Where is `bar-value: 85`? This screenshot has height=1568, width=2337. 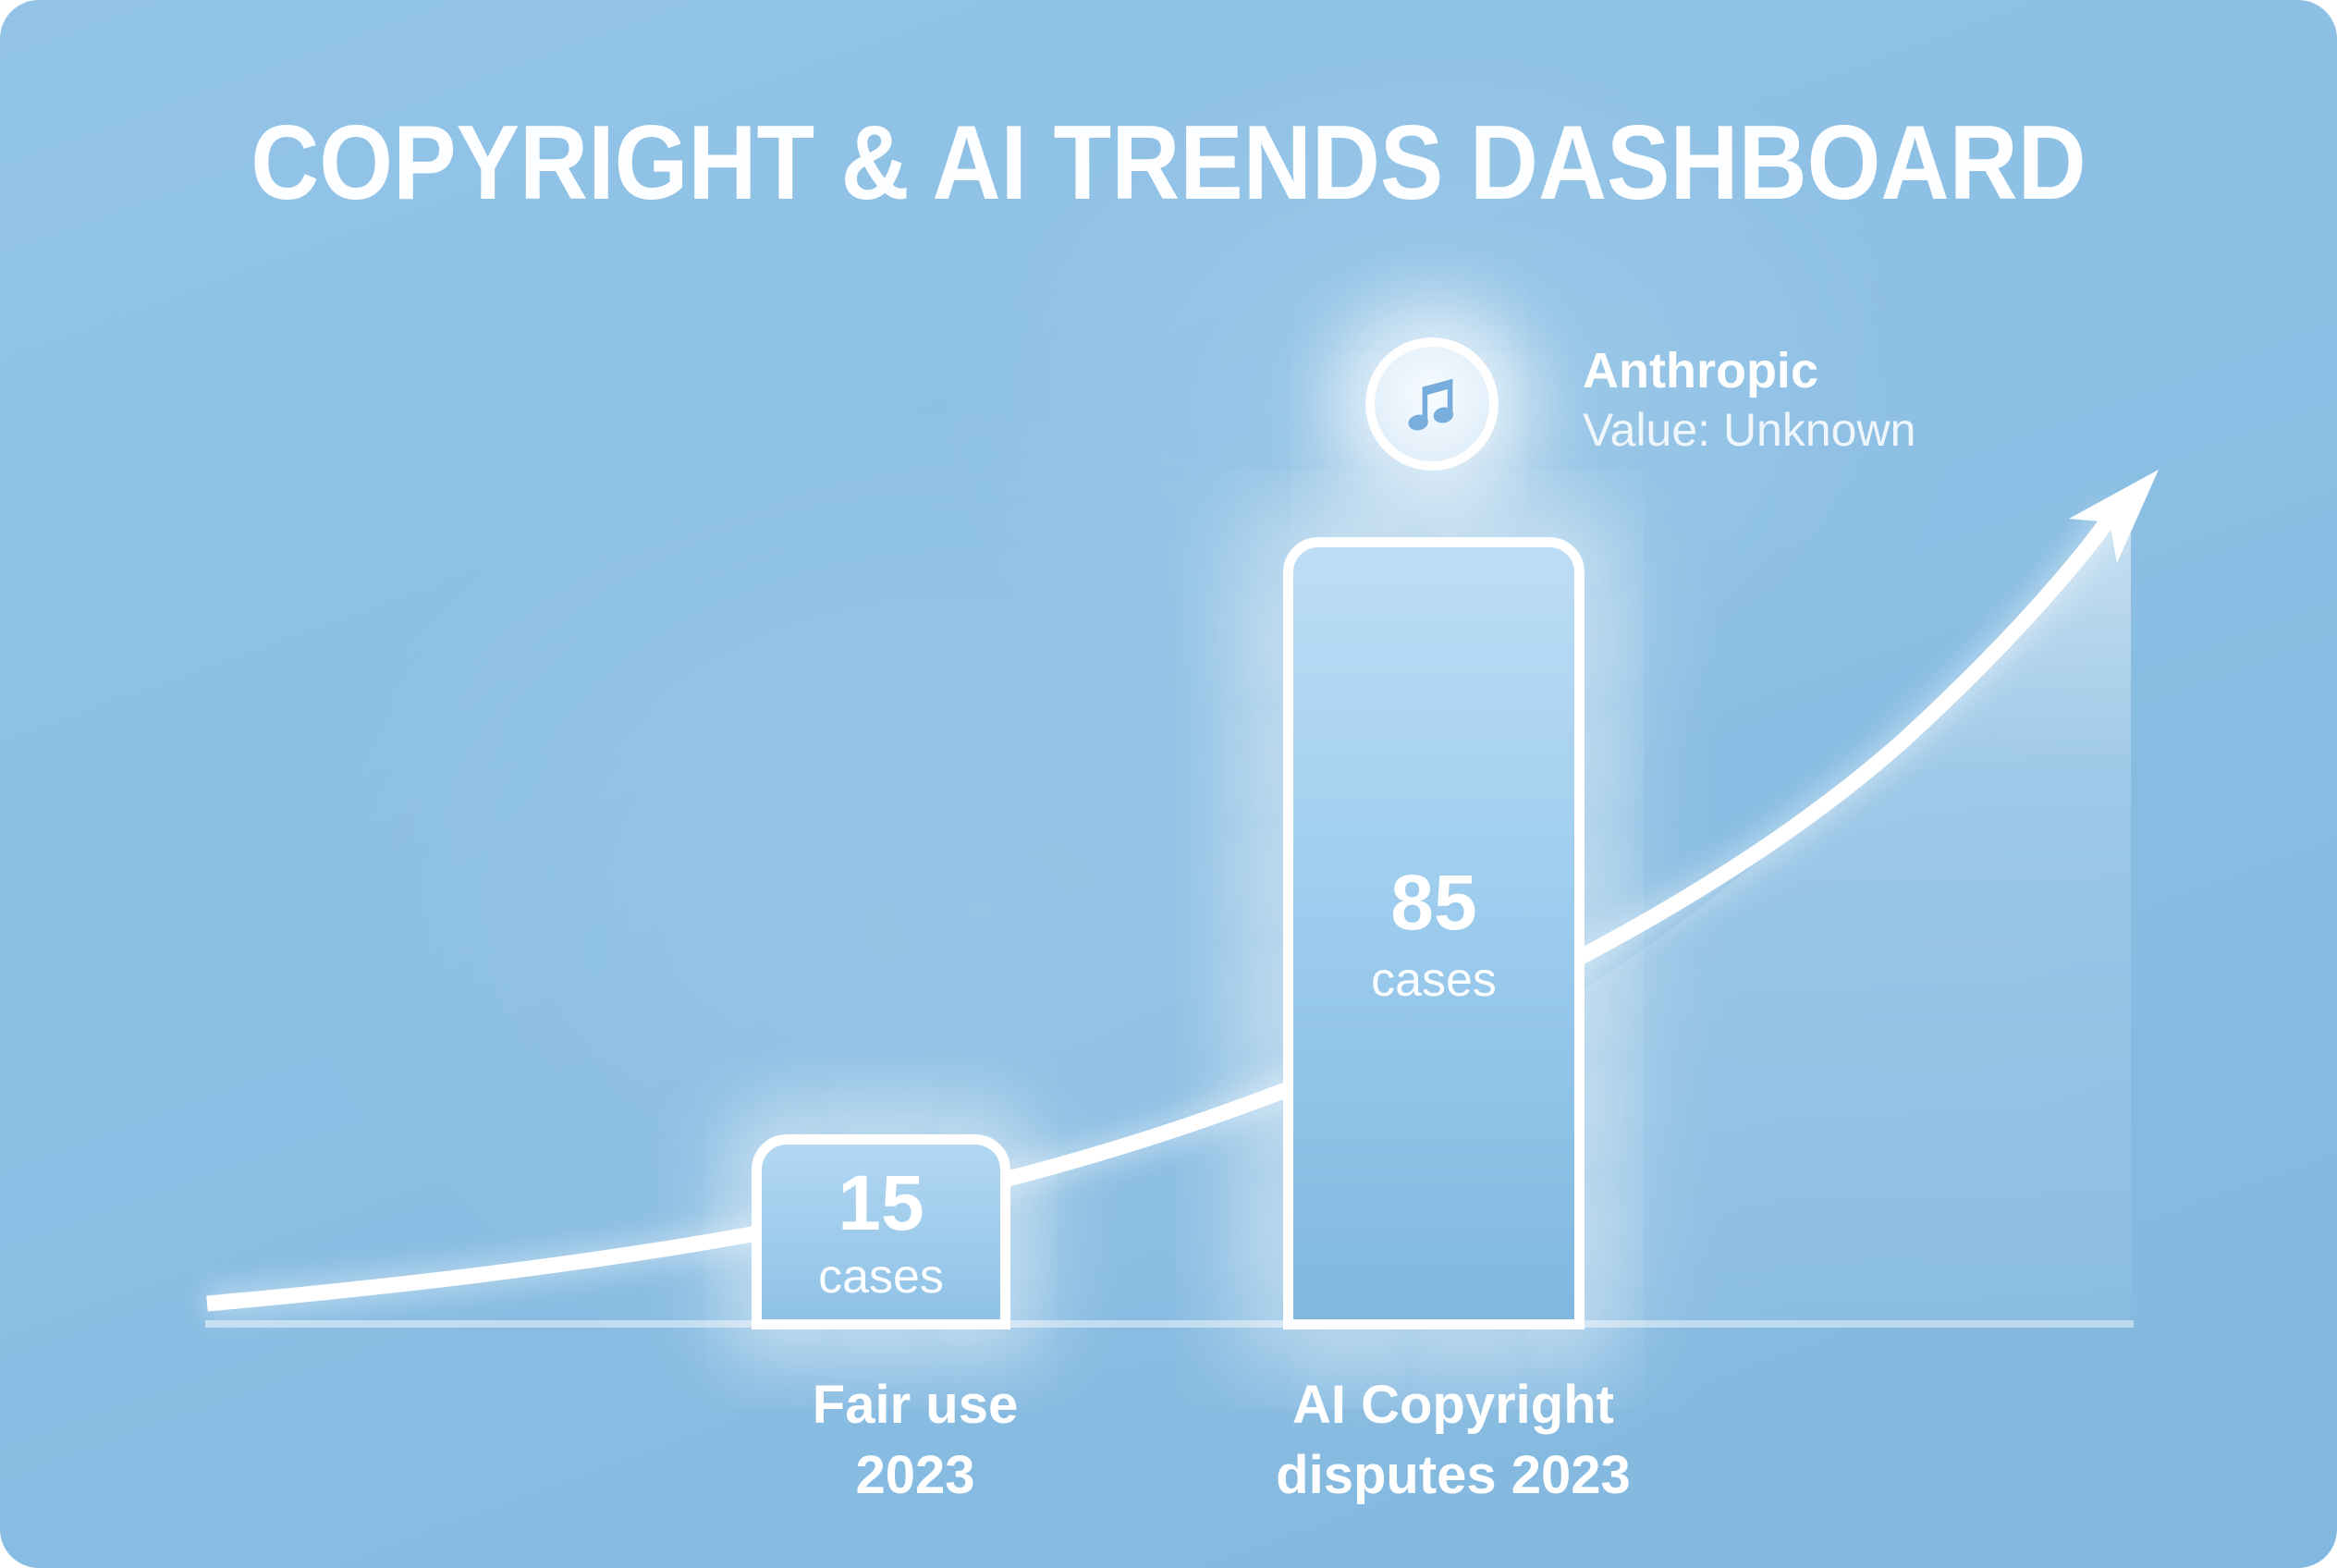
bar-value: 85 is located at coordinates (1433, 902).